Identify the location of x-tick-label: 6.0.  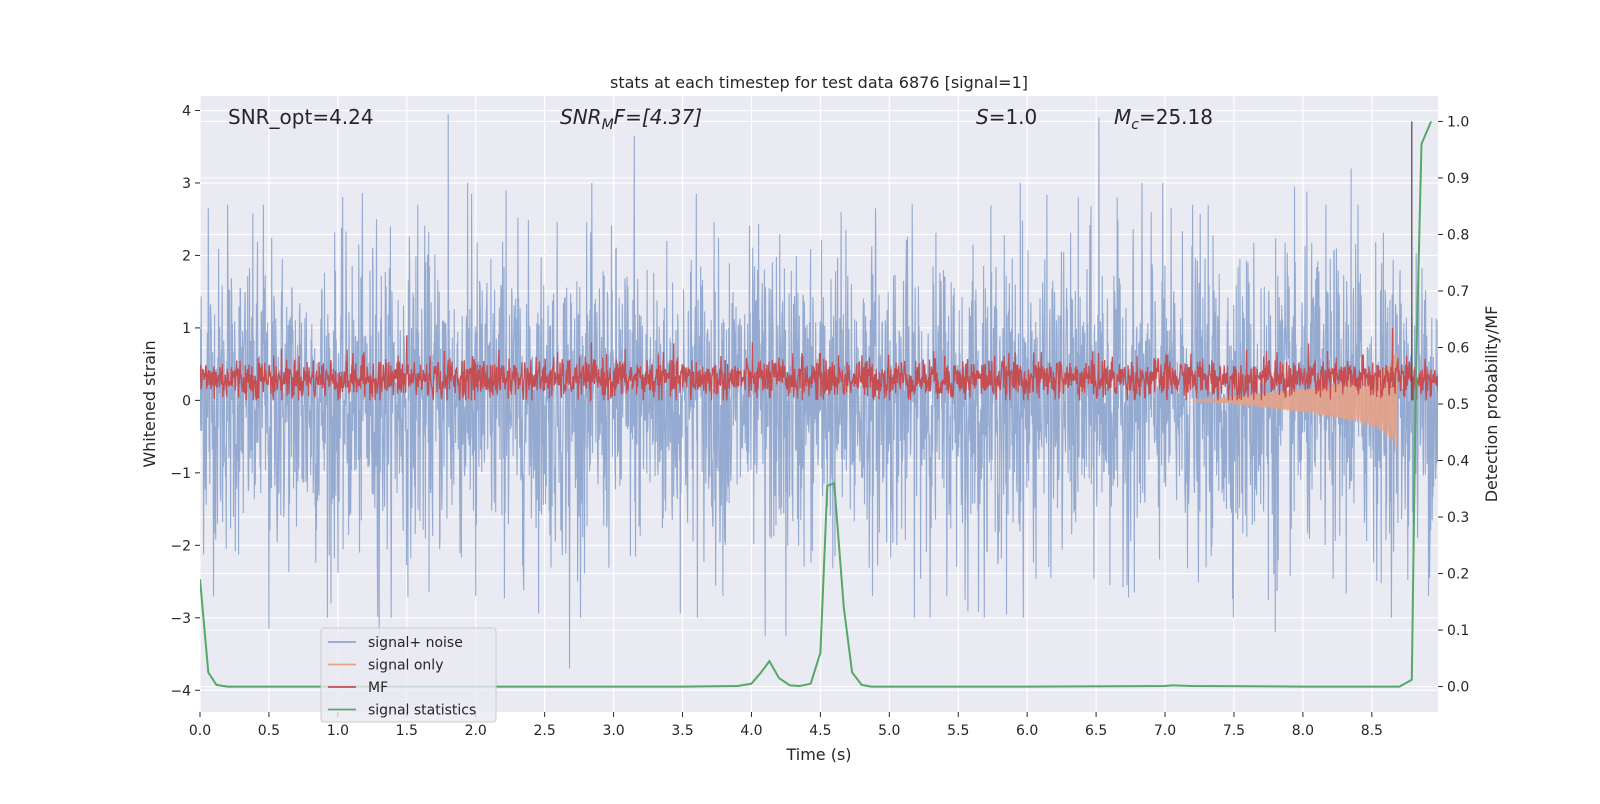
(1027, 731).